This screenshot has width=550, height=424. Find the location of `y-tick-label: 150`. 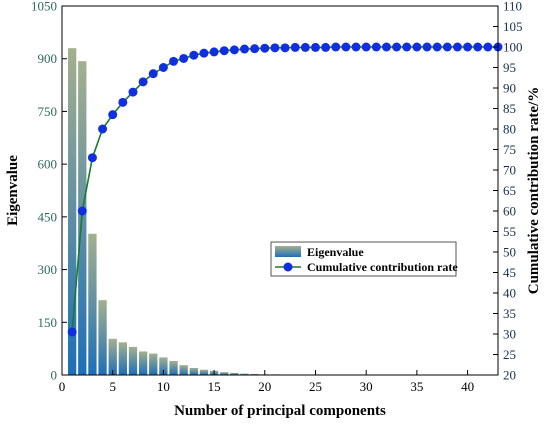

y-tick-label: 150 is located at coordinates (48, 322).